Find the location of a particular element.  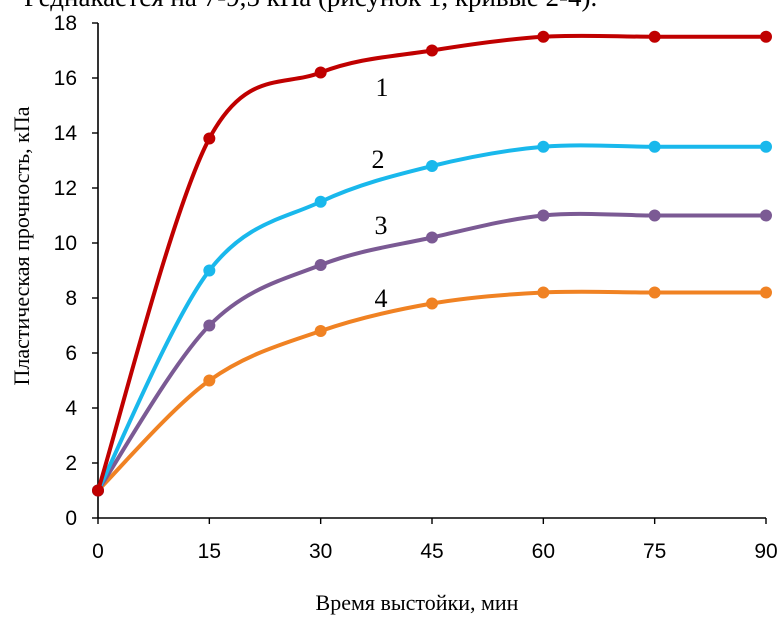

y-tick-label: 12 is located at coordinates (65, 188).